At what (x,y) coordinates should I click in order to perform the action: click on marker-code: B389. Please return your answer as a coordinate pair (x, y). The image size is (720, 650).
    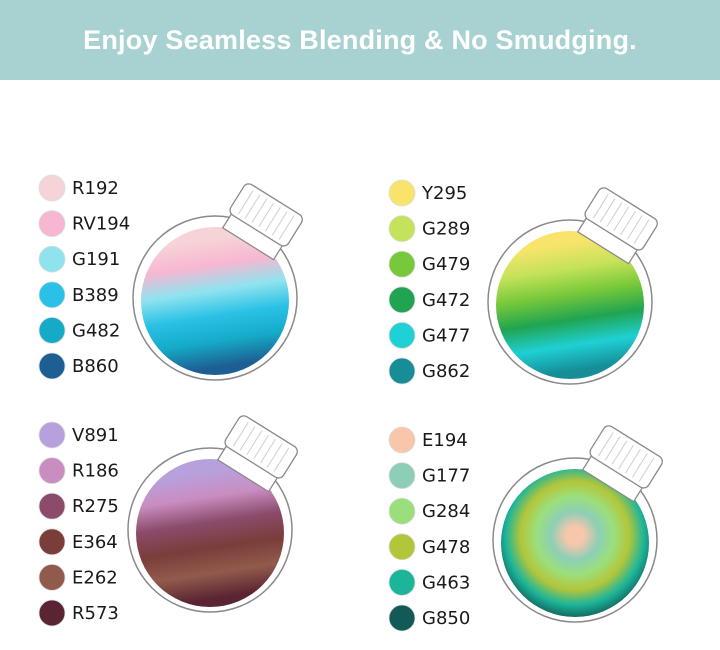
    Looking at the image, I should click on (95, 295).